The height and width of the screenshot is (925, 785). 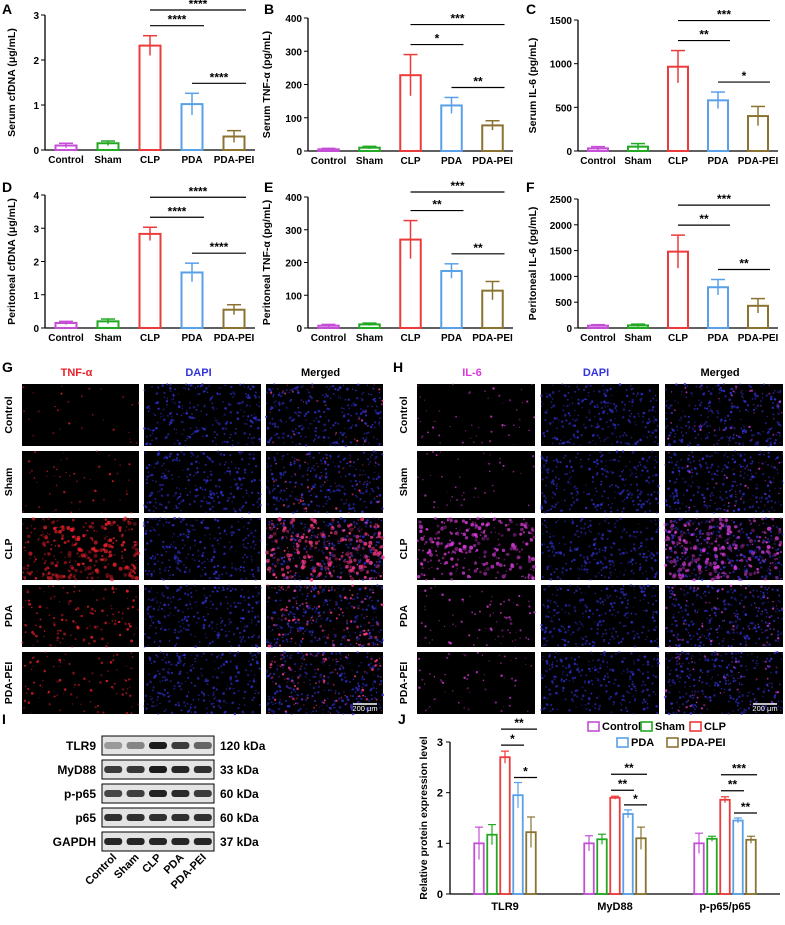 I want to click on column-header: DAPI, so click(x=596, y=373).